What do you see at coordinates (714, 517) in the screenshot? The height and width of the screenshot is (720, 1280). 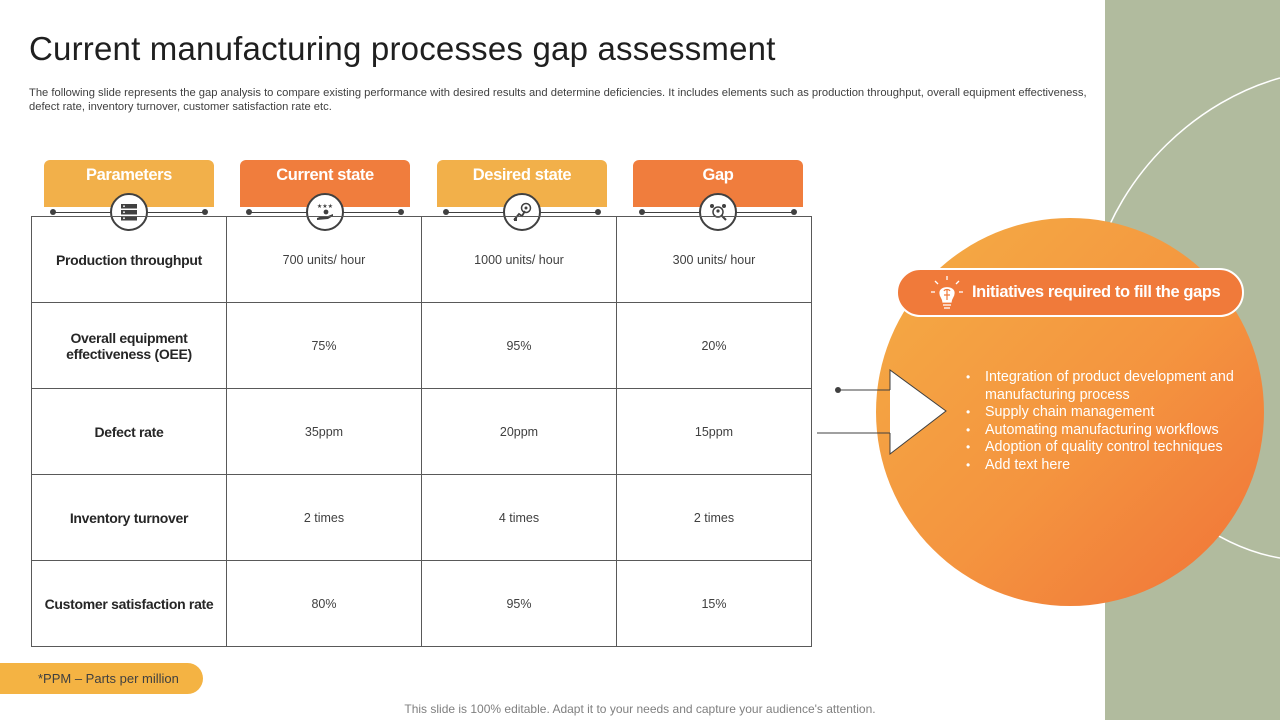 I see `gap-cell: 2 times` at bounding box center [714, 517].